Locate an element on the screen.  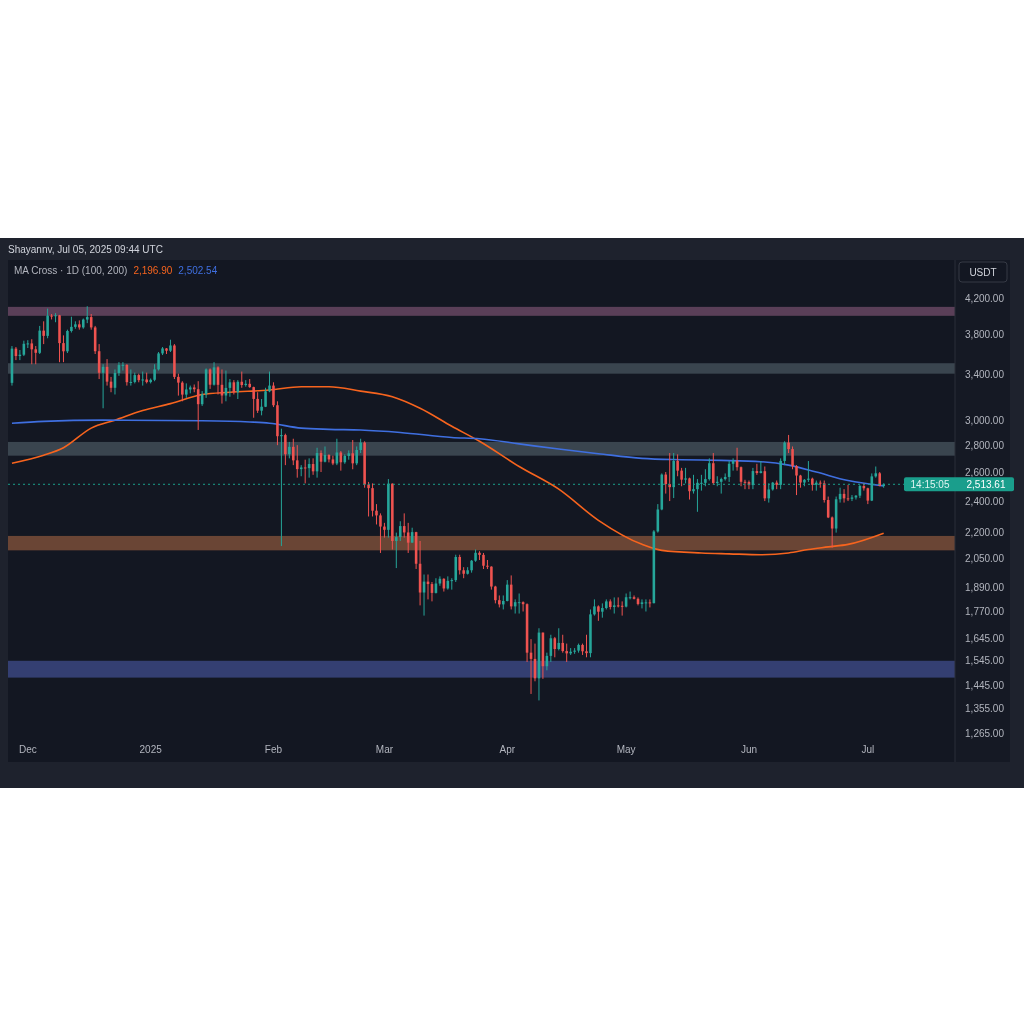
annotation: 14:15:05 is located at coordinates (930, 484).